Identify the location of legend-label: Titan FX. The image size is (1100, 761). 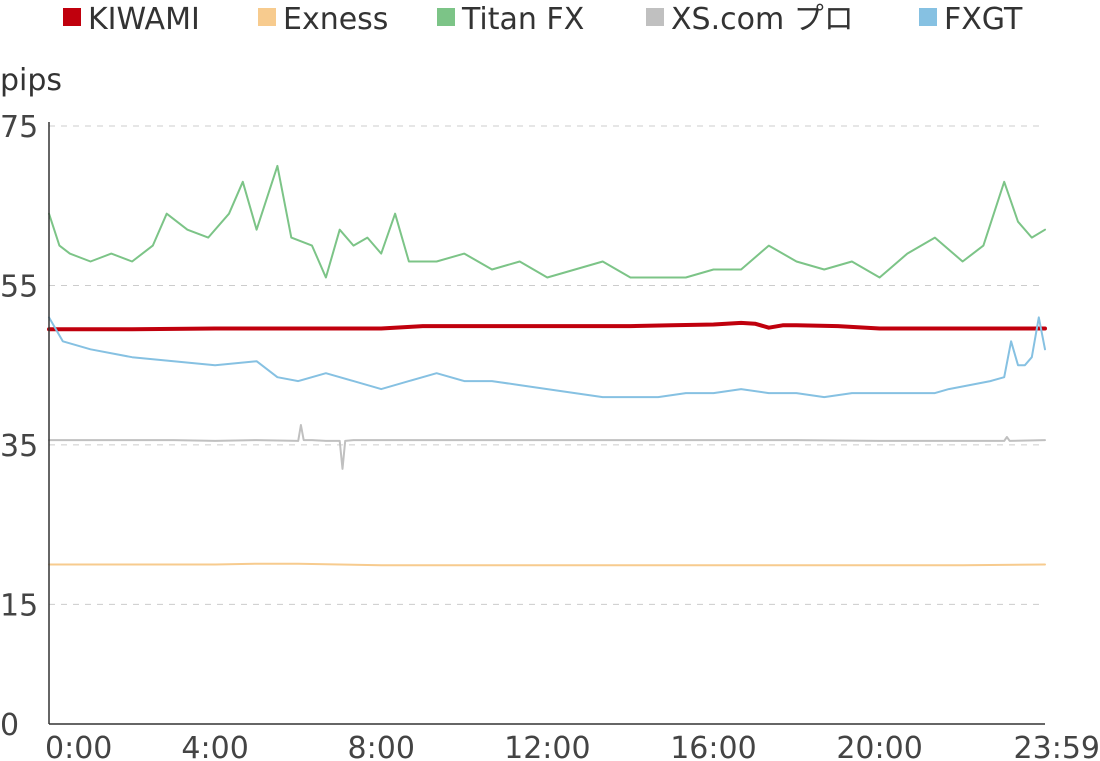
(522, 19).